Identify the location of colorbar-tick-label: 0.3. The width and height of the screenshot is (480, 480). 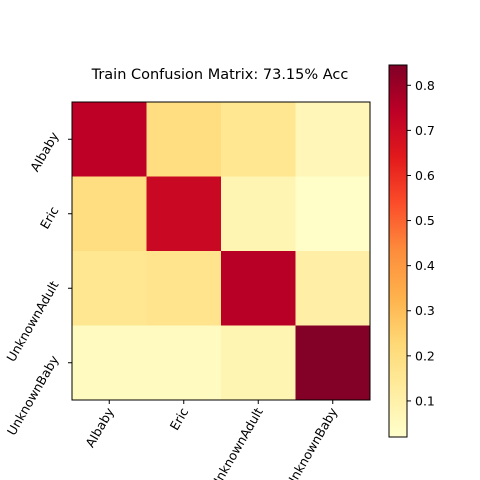
(425, 310).